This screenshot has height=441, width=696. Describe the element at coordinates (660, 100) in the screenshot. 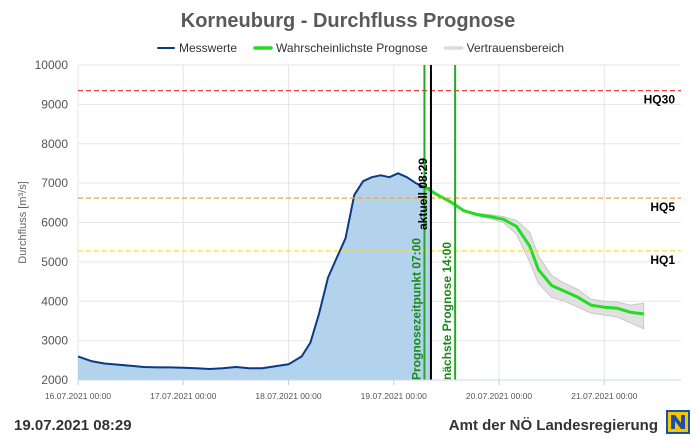

I see `threshold-label-hq30: HQ30` at that location.